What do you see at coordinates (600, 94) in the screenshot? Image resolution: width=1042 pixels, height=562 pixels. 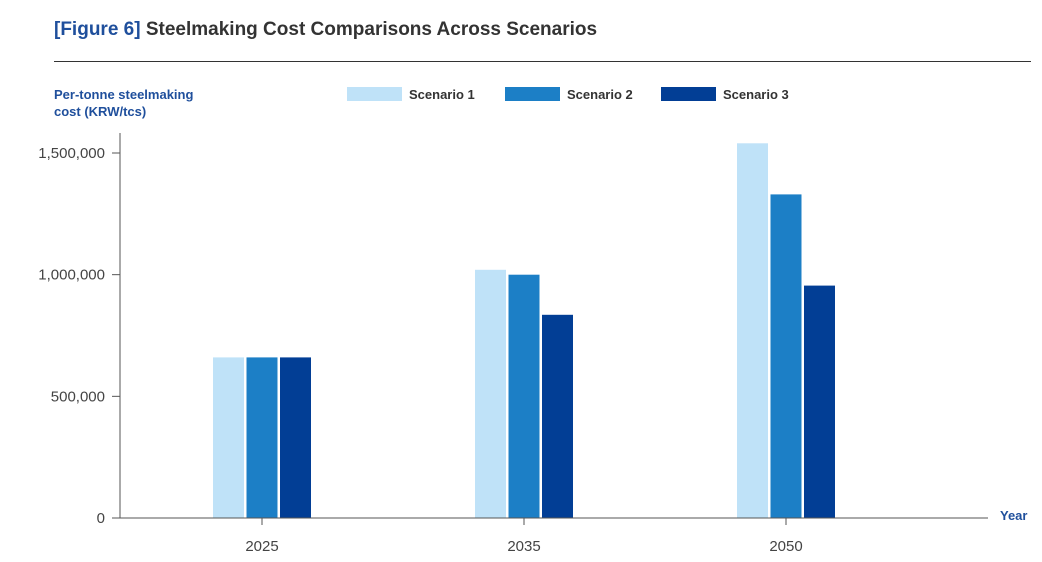 I see `legend-label-scenario-2: Scenario 2` at bounding box center [600, 94].